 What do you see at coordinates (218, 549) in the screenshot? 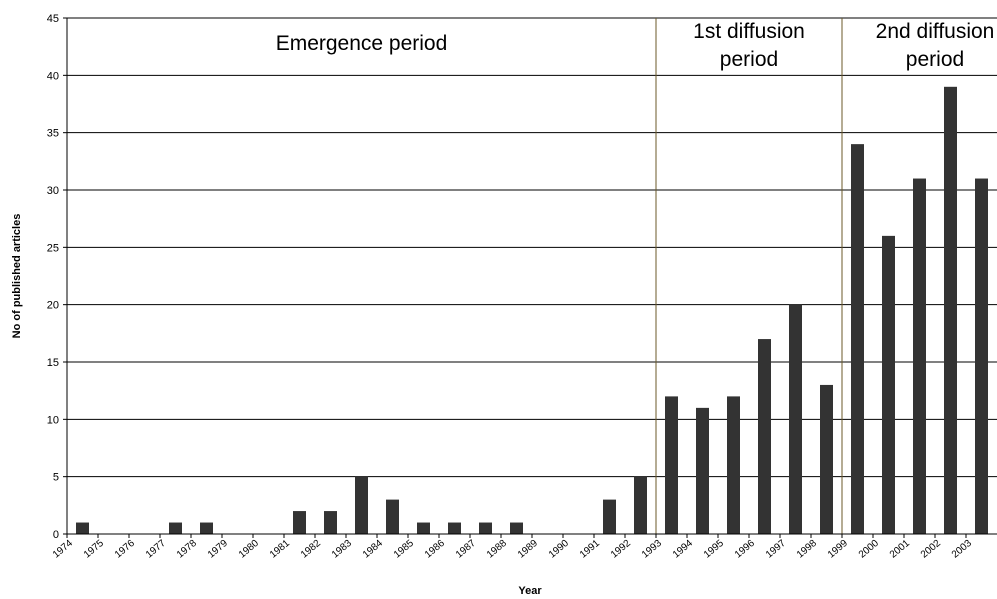
I see `x-tick-label: 1979` at bounding box center [218, 549].